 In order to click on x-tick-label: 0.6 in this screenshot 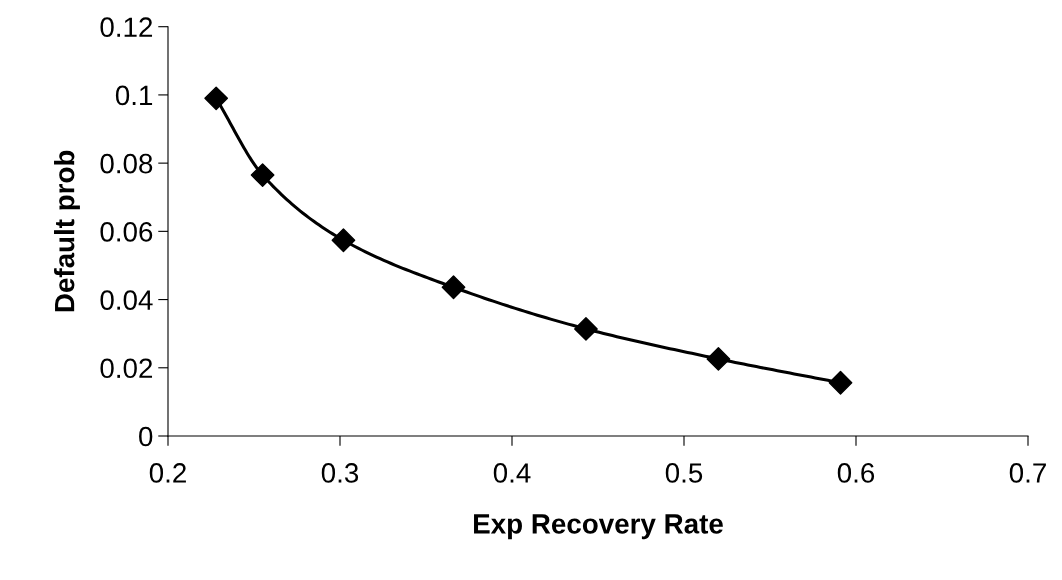, I will do `click(856, 473)`.